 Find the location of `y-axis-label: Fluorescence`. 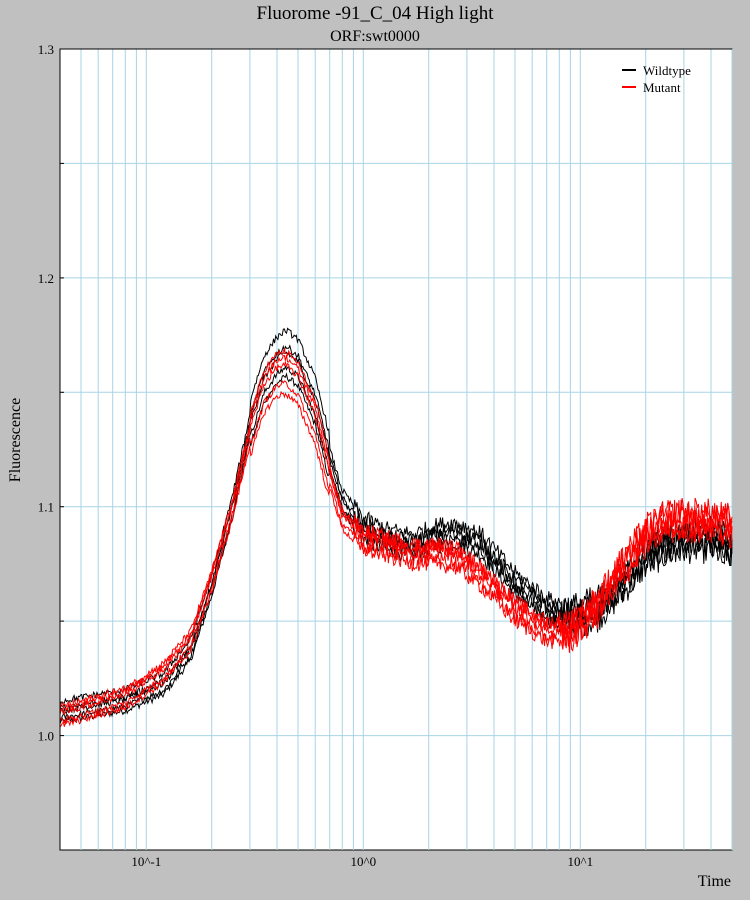

y-axis-label: Fluorescence is located at coordinates (15, 440).